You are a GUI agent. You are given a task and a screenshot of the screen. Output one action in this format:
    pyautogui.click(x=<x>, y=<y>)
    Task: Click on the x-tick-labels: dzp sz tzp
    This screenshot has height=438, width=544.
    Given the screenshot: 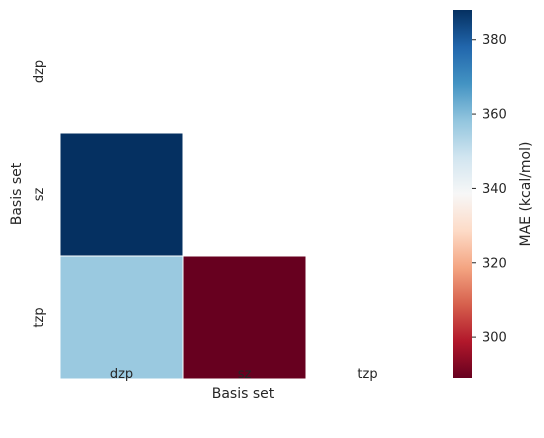 What is the action you would take?
    pyautogui.click(x=244, y=374)
    